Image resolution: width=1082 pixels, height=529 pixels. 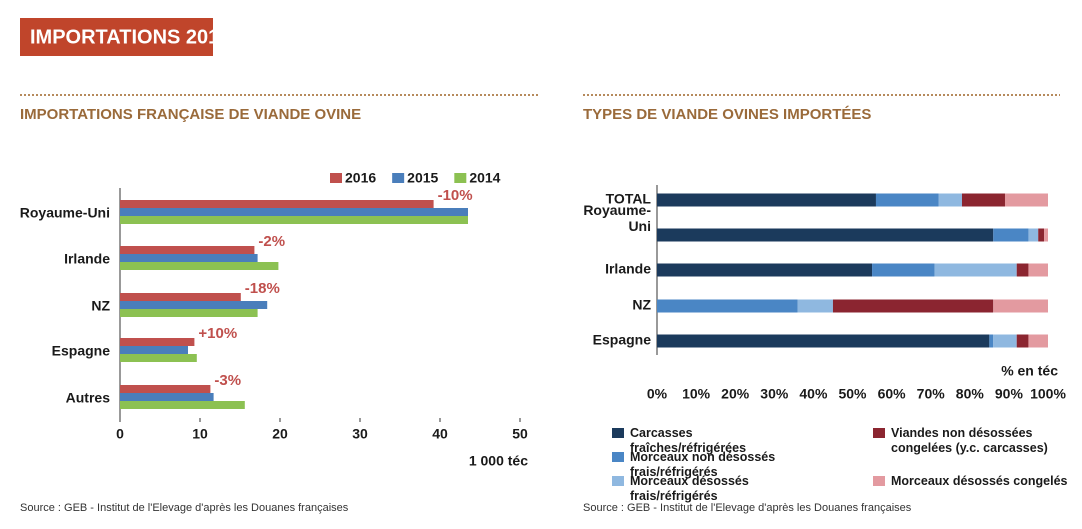 I want to click on header-title: IMPORTATIONS 2016, so click(x=130, y=37).